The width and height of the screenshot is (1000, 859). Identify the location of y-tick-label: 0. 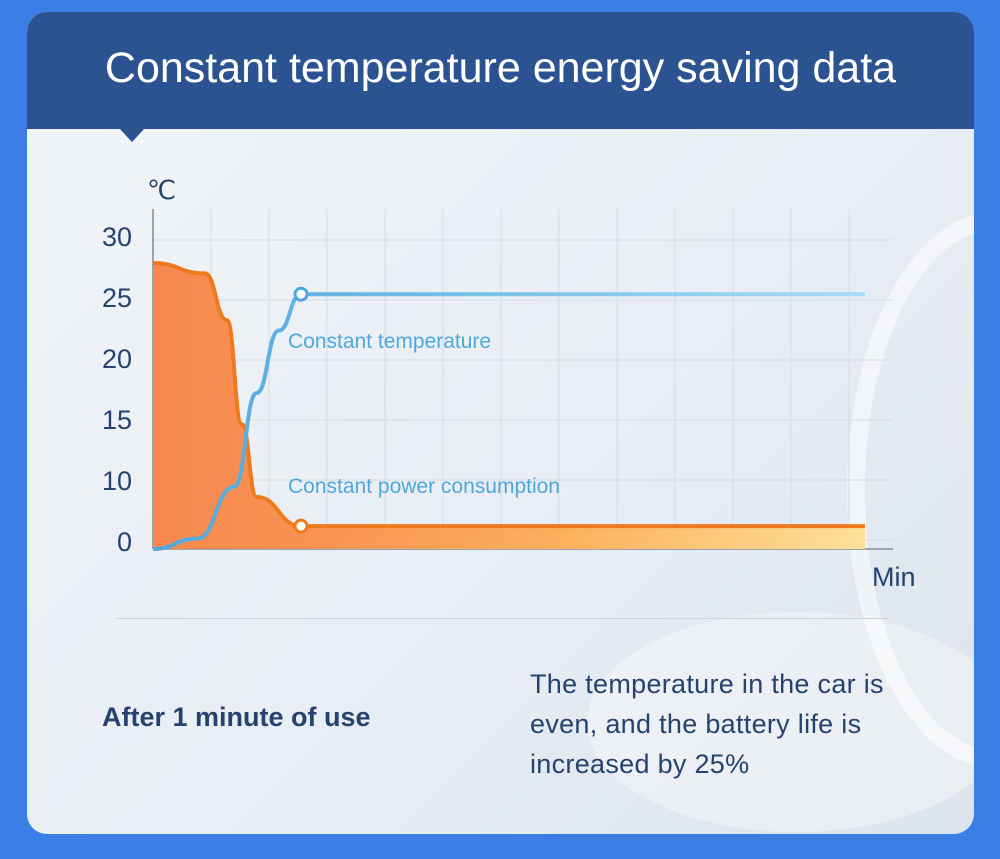
(124, 542).